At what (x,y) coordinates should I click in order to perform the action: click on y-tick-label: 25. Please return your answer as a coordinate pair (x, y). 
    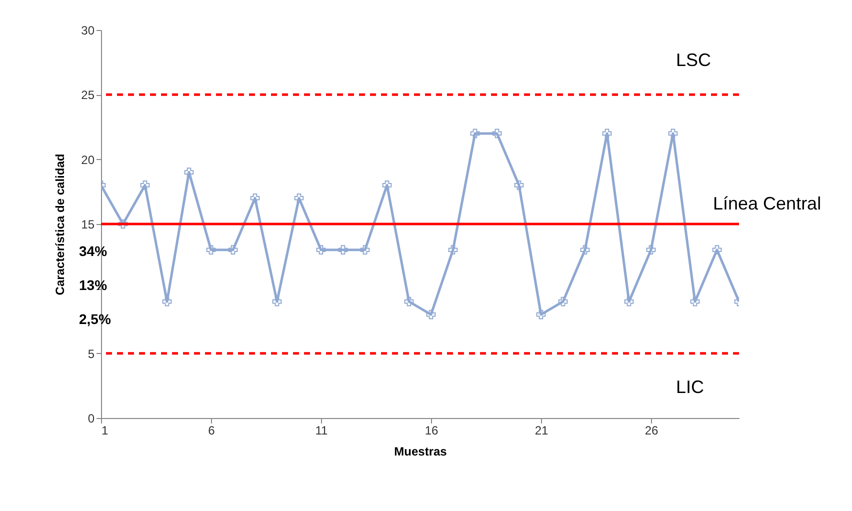
    Looking at the image, I should click on (88, 95).